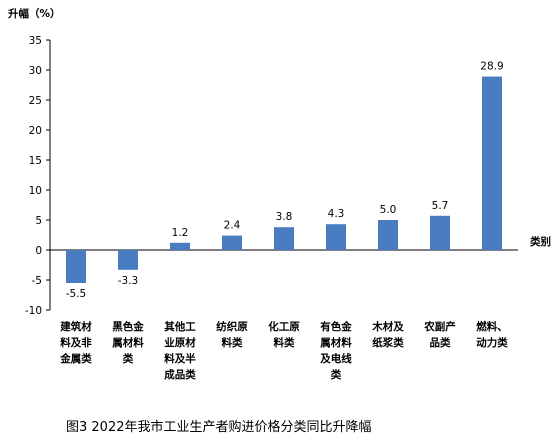 The height and width of the screenshot is (443, 558). I want to click on data-label: 2.4, so click(232, 226).